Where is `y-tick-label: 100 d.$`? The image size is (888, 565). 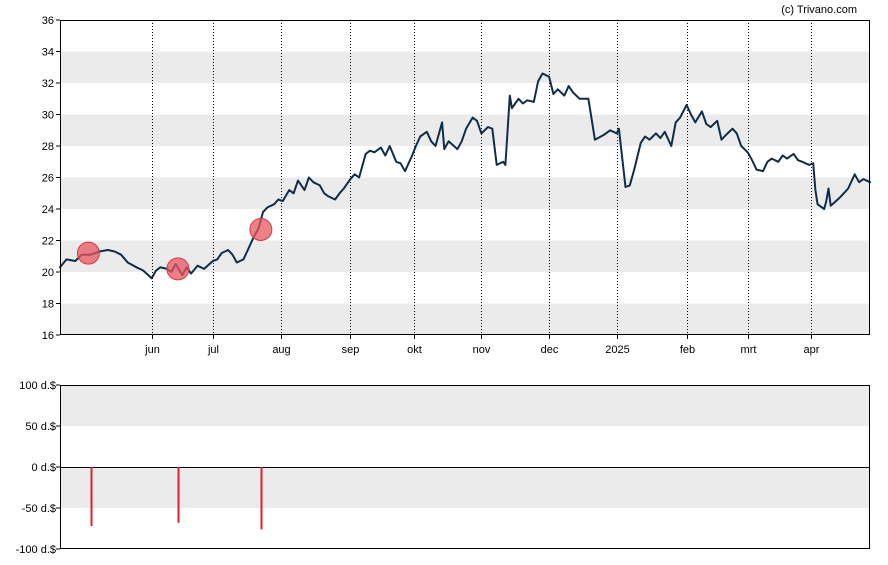 y-tick-label: 100 d.$ is located at coordinates (37, 386).